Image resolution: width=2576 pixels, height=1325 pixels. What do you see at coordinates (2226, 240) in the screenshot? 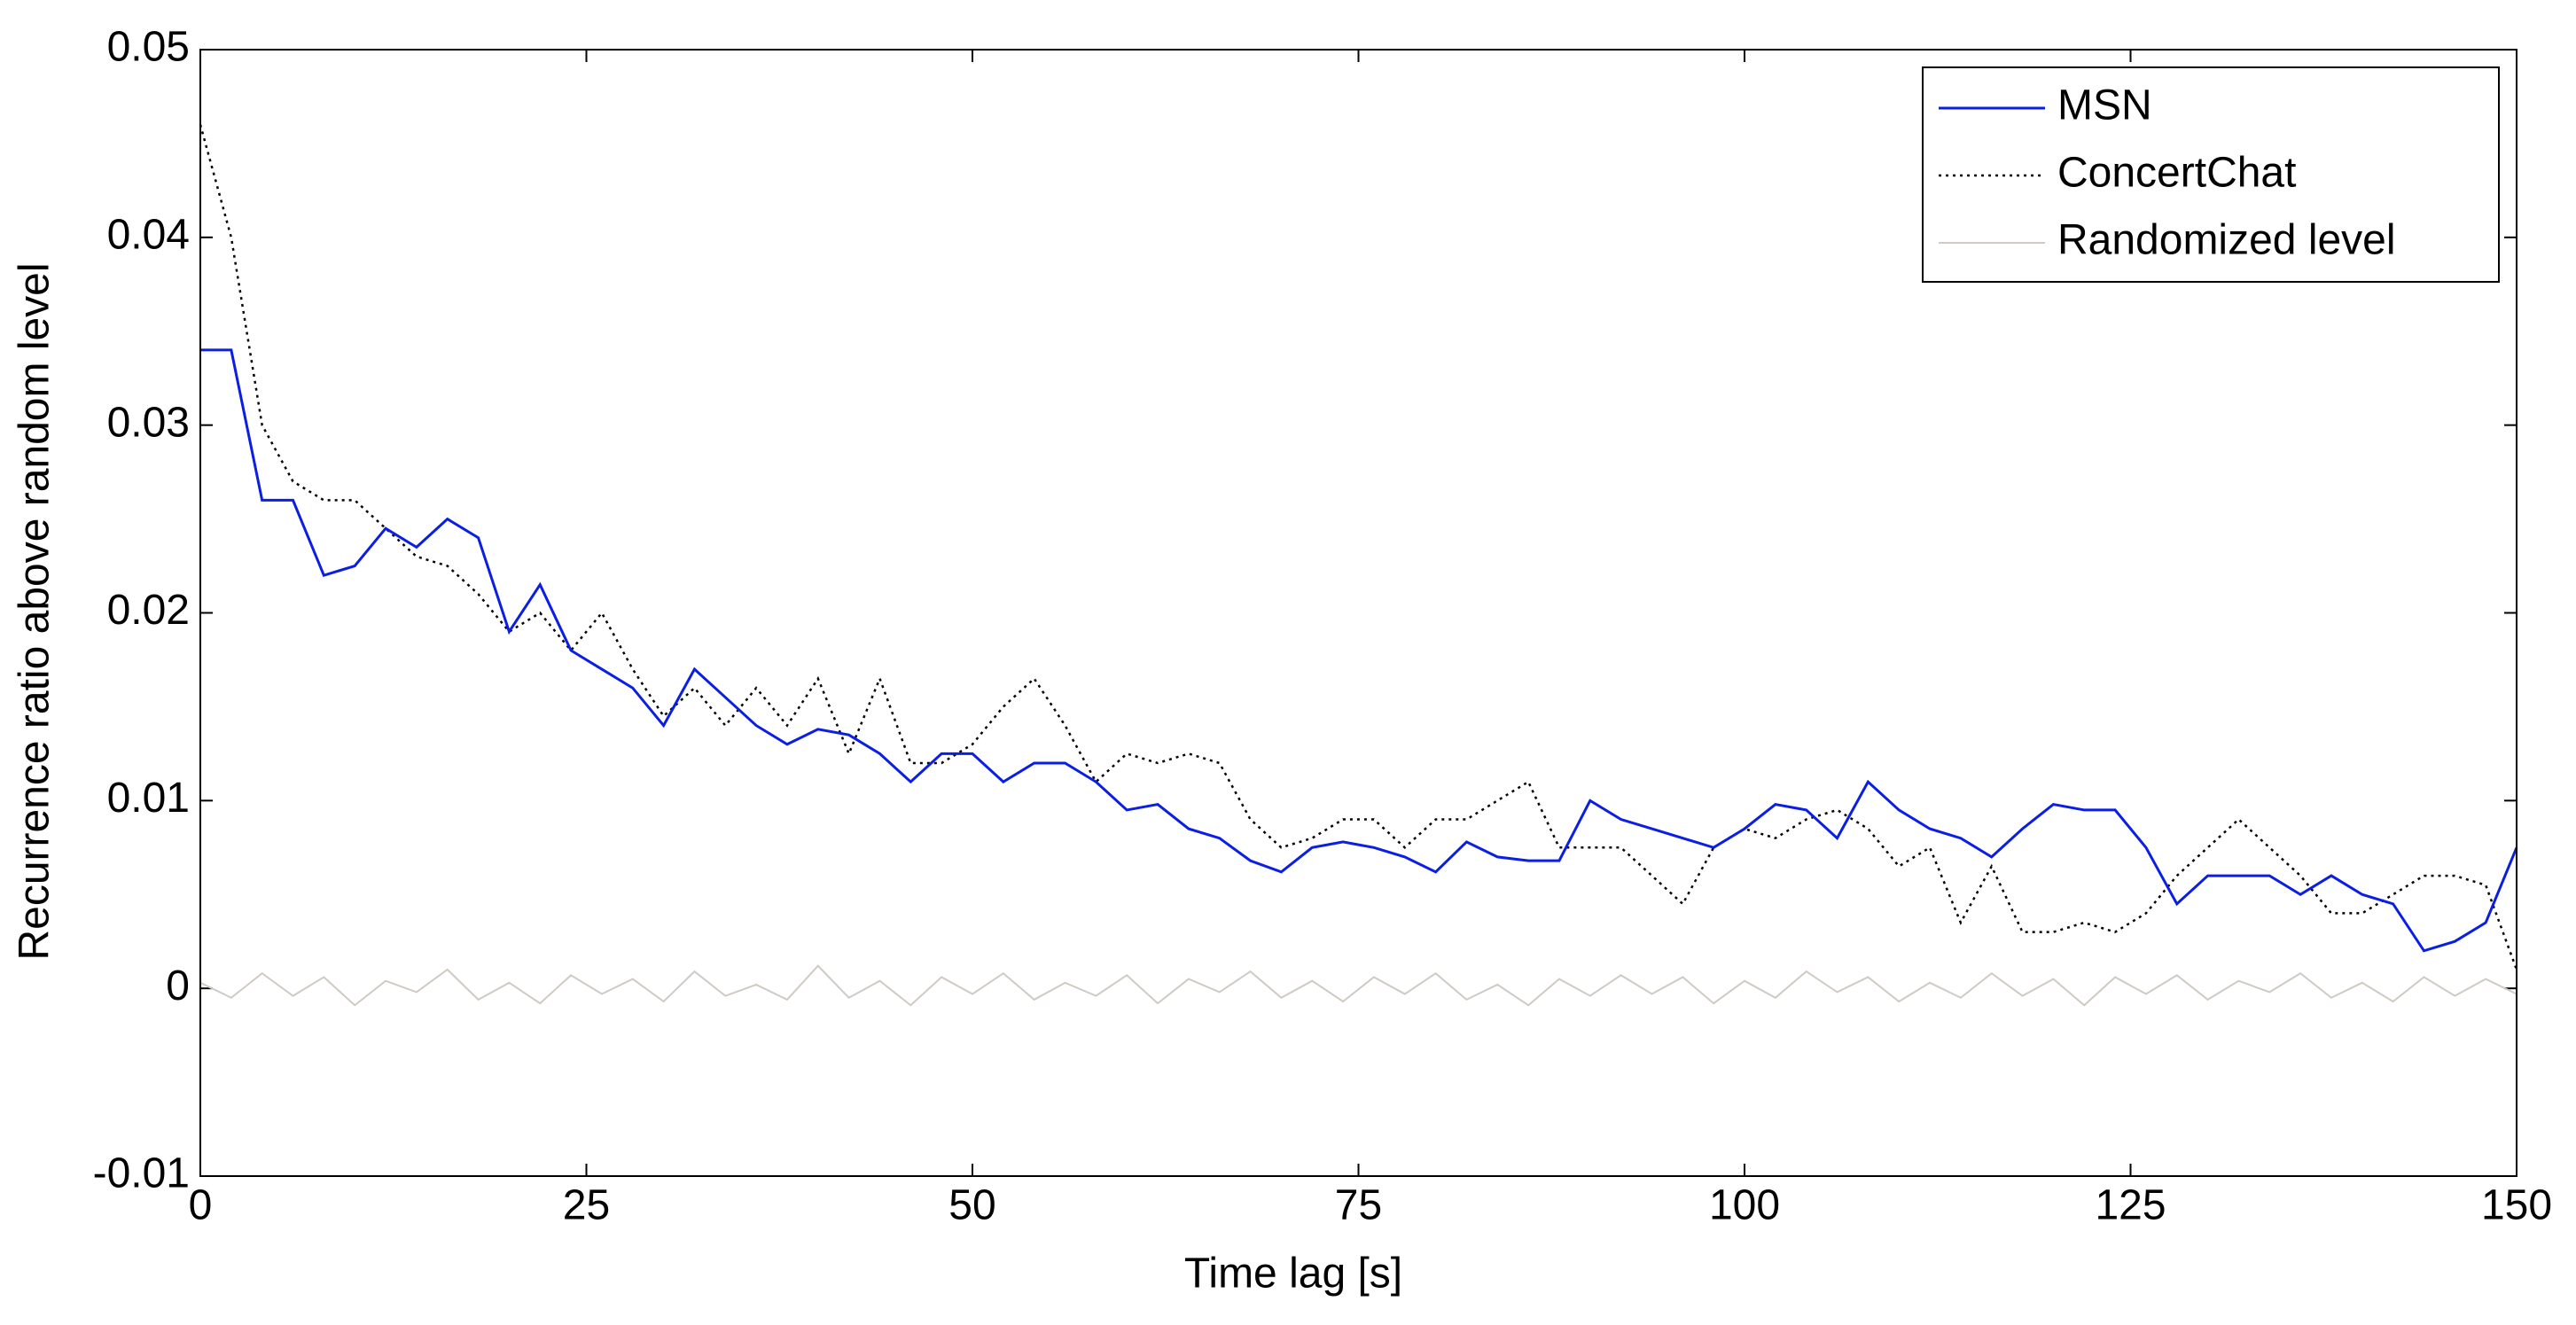
I see `legend-label: Randomized level` at bounding box center [2226, 240].